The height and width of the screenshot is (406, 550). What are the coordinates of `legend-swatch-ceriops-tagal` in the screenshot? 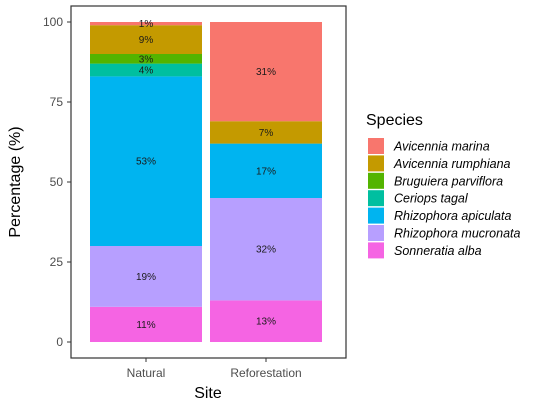 It's located at (376, 198).